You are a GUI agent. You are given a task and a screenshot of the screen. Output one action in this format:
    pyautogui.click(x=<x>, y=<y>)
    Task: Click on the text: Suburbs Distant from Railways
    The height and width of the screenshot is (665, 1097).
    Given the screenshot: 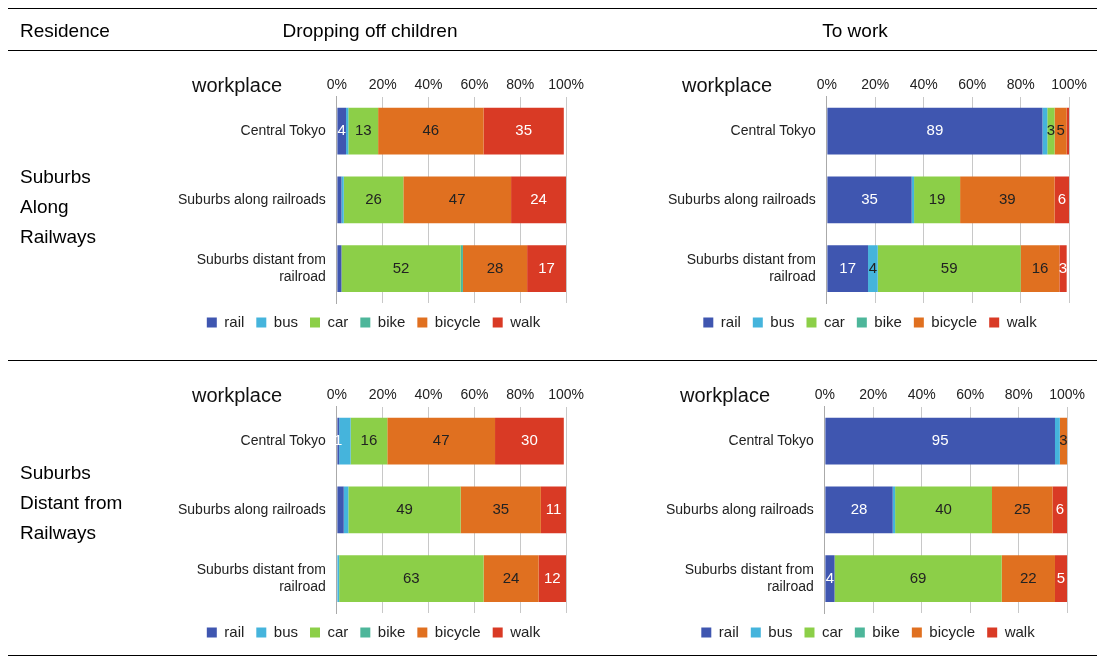 What is the action you would take?
    pyautogui.click(x=72, y=503)
    